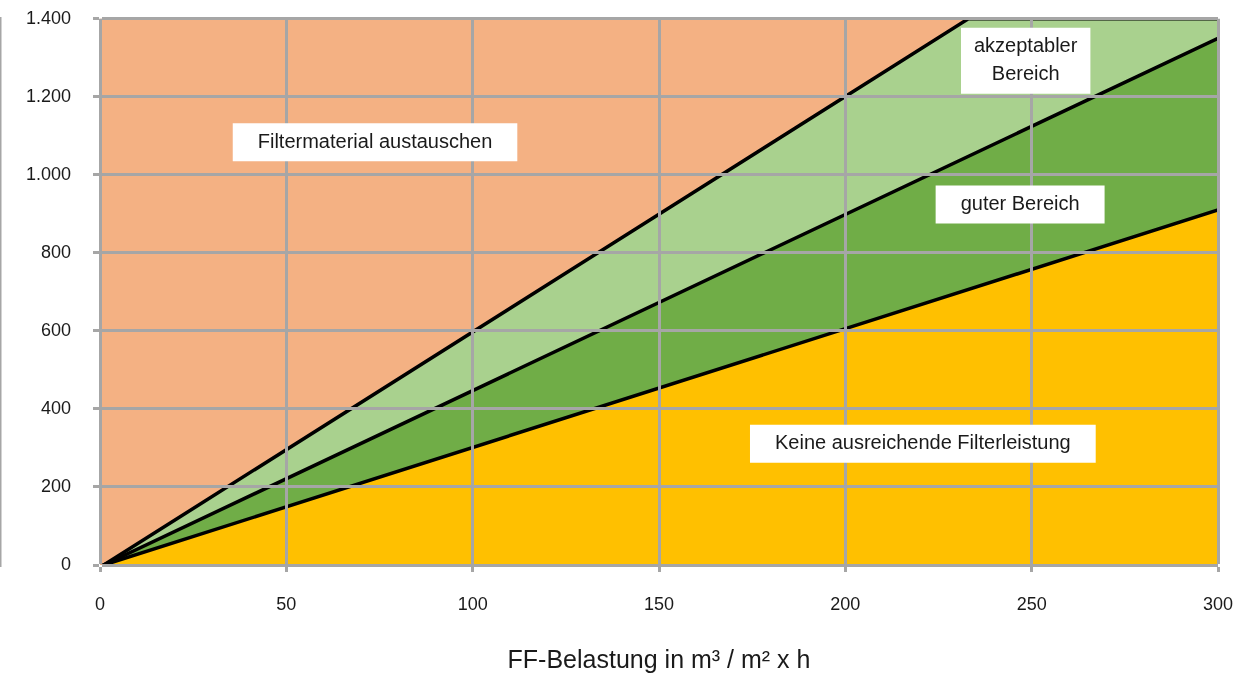 The height and width of the screenshot is (680, 1258). I want to click on annotation: Keine ausreichende Filterleistung, so click(922, 442).